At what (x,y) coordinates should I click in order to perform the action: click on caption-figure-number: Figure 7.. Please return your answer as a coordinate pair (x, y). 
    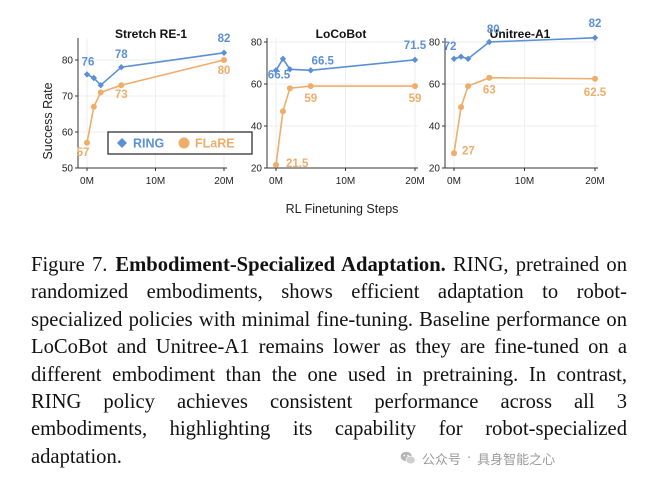
    Looking at the image, I should click on (69, 265).